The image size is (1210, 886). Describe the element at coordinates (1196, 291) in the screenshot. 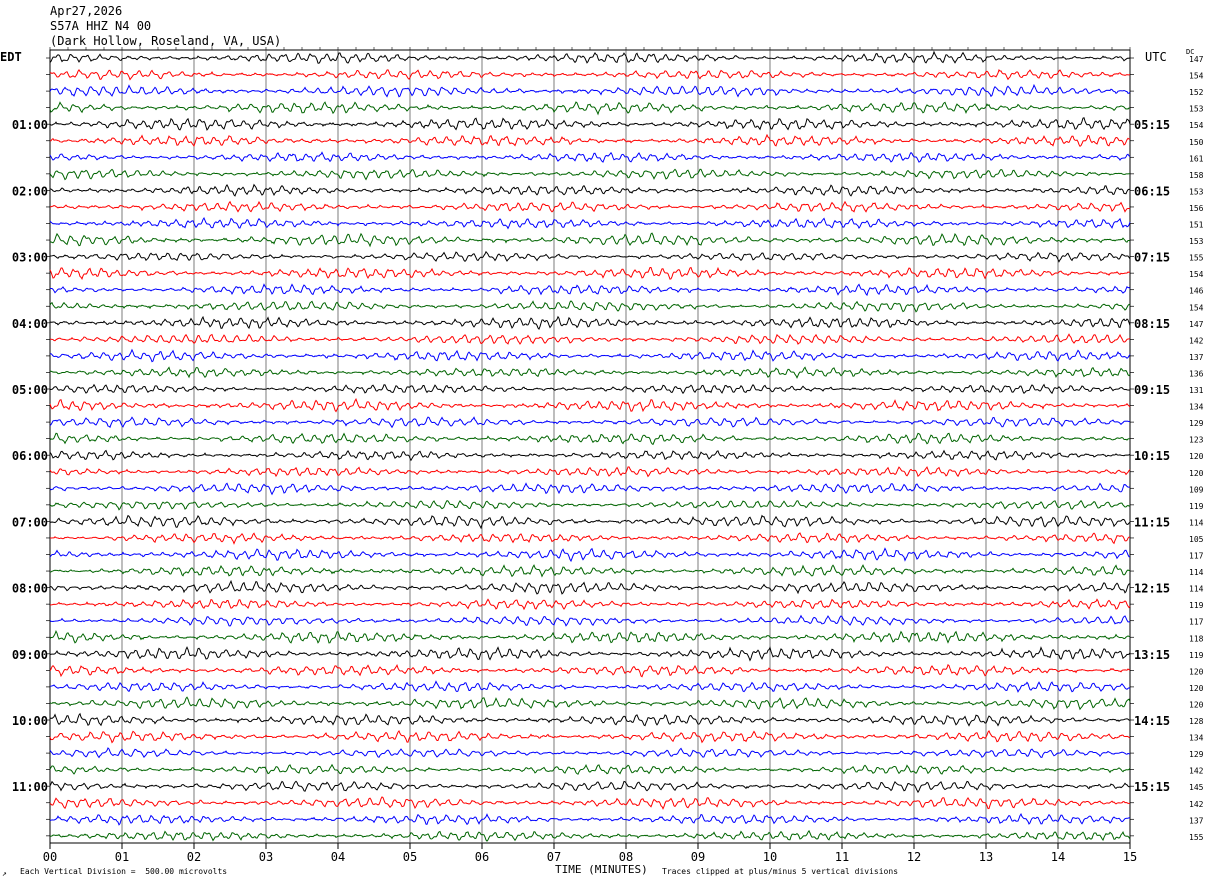

I see `dc-offset-label: 146` at that location.